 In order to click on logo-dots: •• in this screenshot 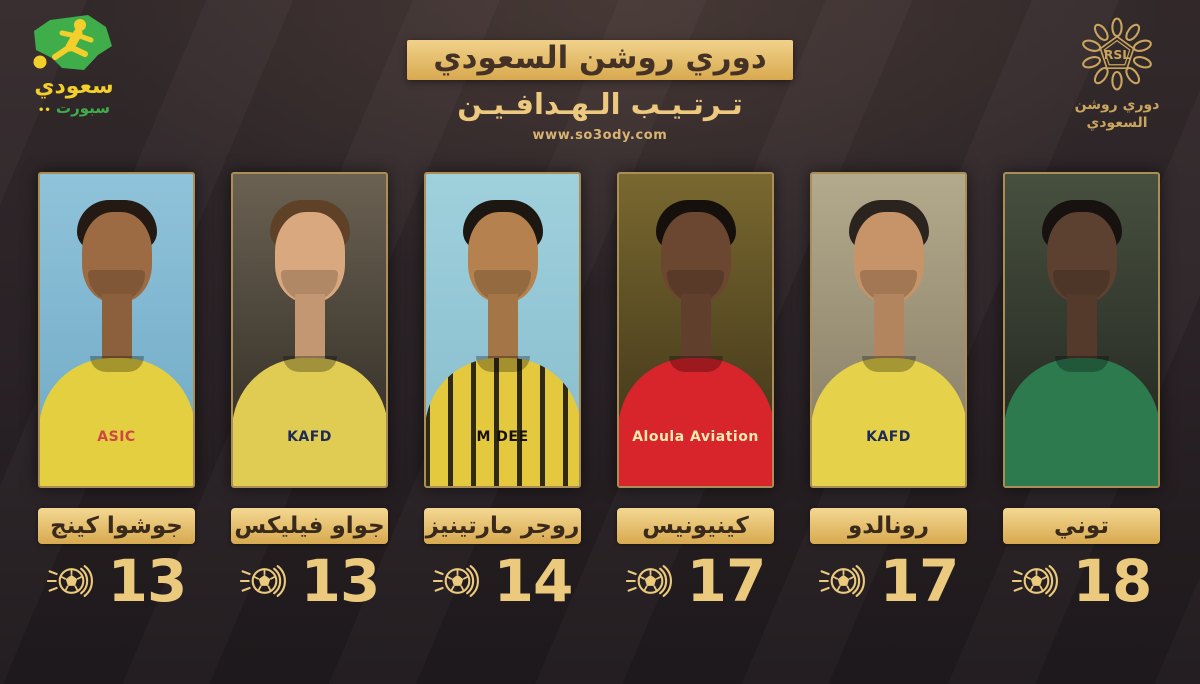, I will do `click(44, 110)`.